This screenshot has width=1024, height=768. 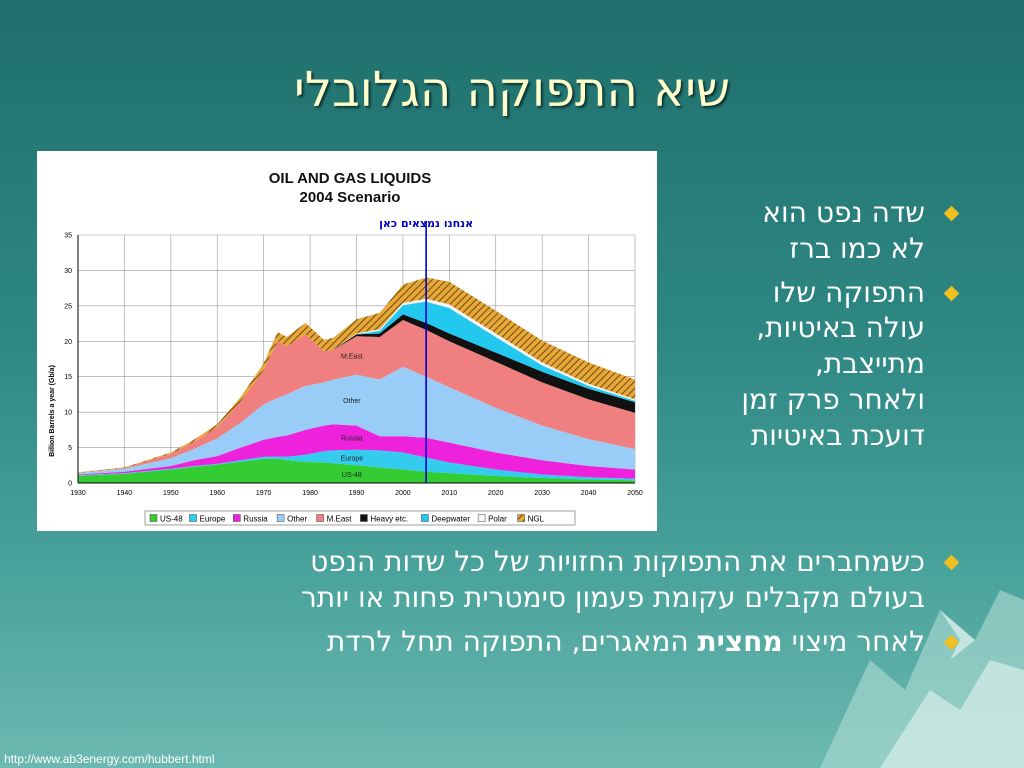 What do you see at coordinates (171, 519) in the screenshot?
I see `legend-label: US-48` at bounding box center [171, 519].